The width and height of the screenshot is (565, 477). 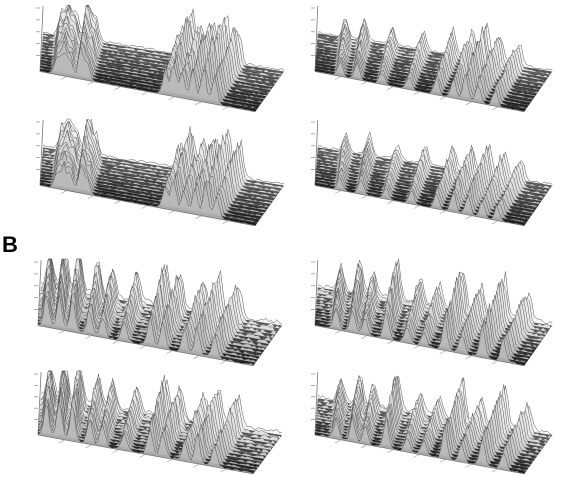 I want to click on surface-plot-b-bottom-left, so click(x=159, y=422).